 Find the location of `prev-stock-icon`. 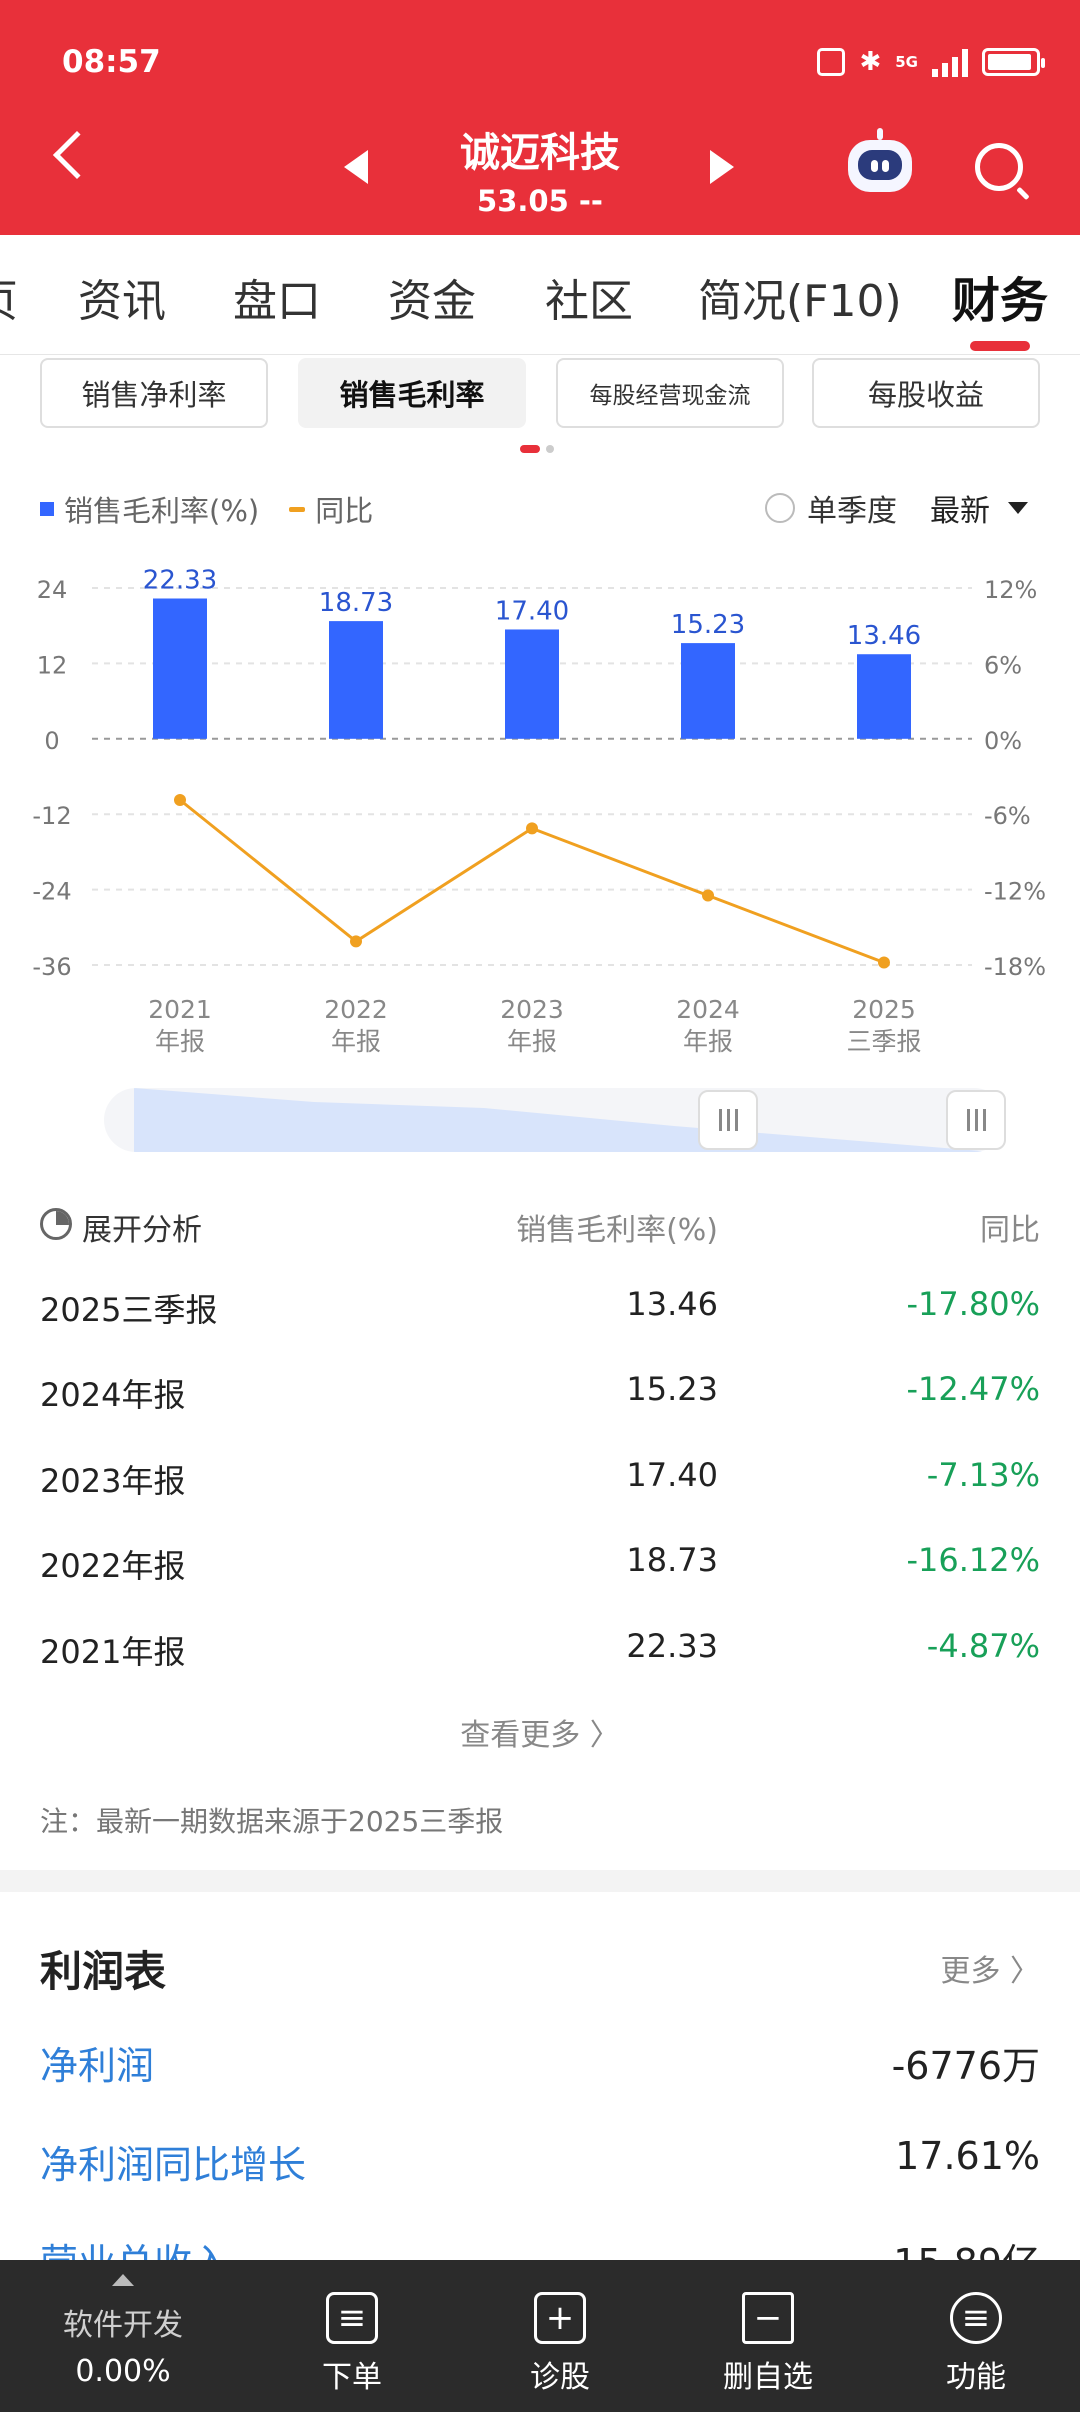

prev-stock-icon is located at coordinates (356, 167).